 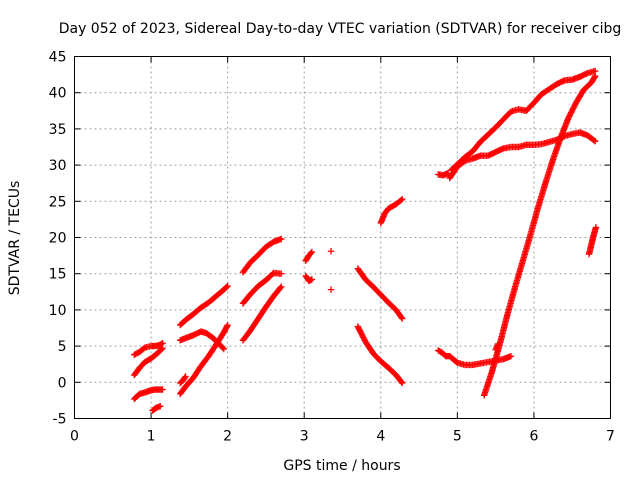 What do you see at coordinates (58, 275) in the screenshot?
I see `y-tick-label: 15` at bounding box center [58, 275].